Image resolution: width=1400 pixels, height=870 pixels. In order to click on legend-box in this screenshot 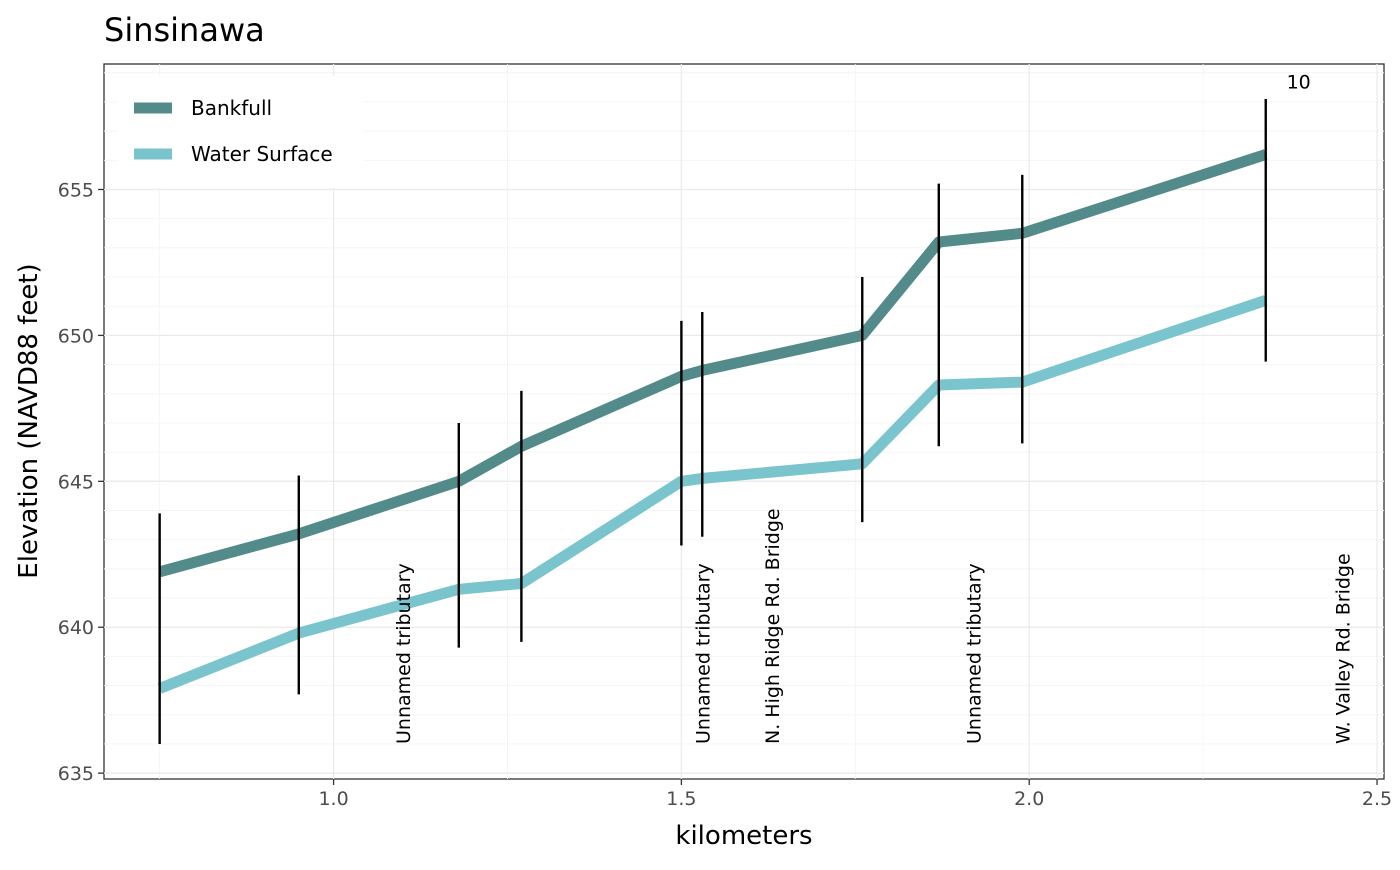, I will do `click(241, 132)`.